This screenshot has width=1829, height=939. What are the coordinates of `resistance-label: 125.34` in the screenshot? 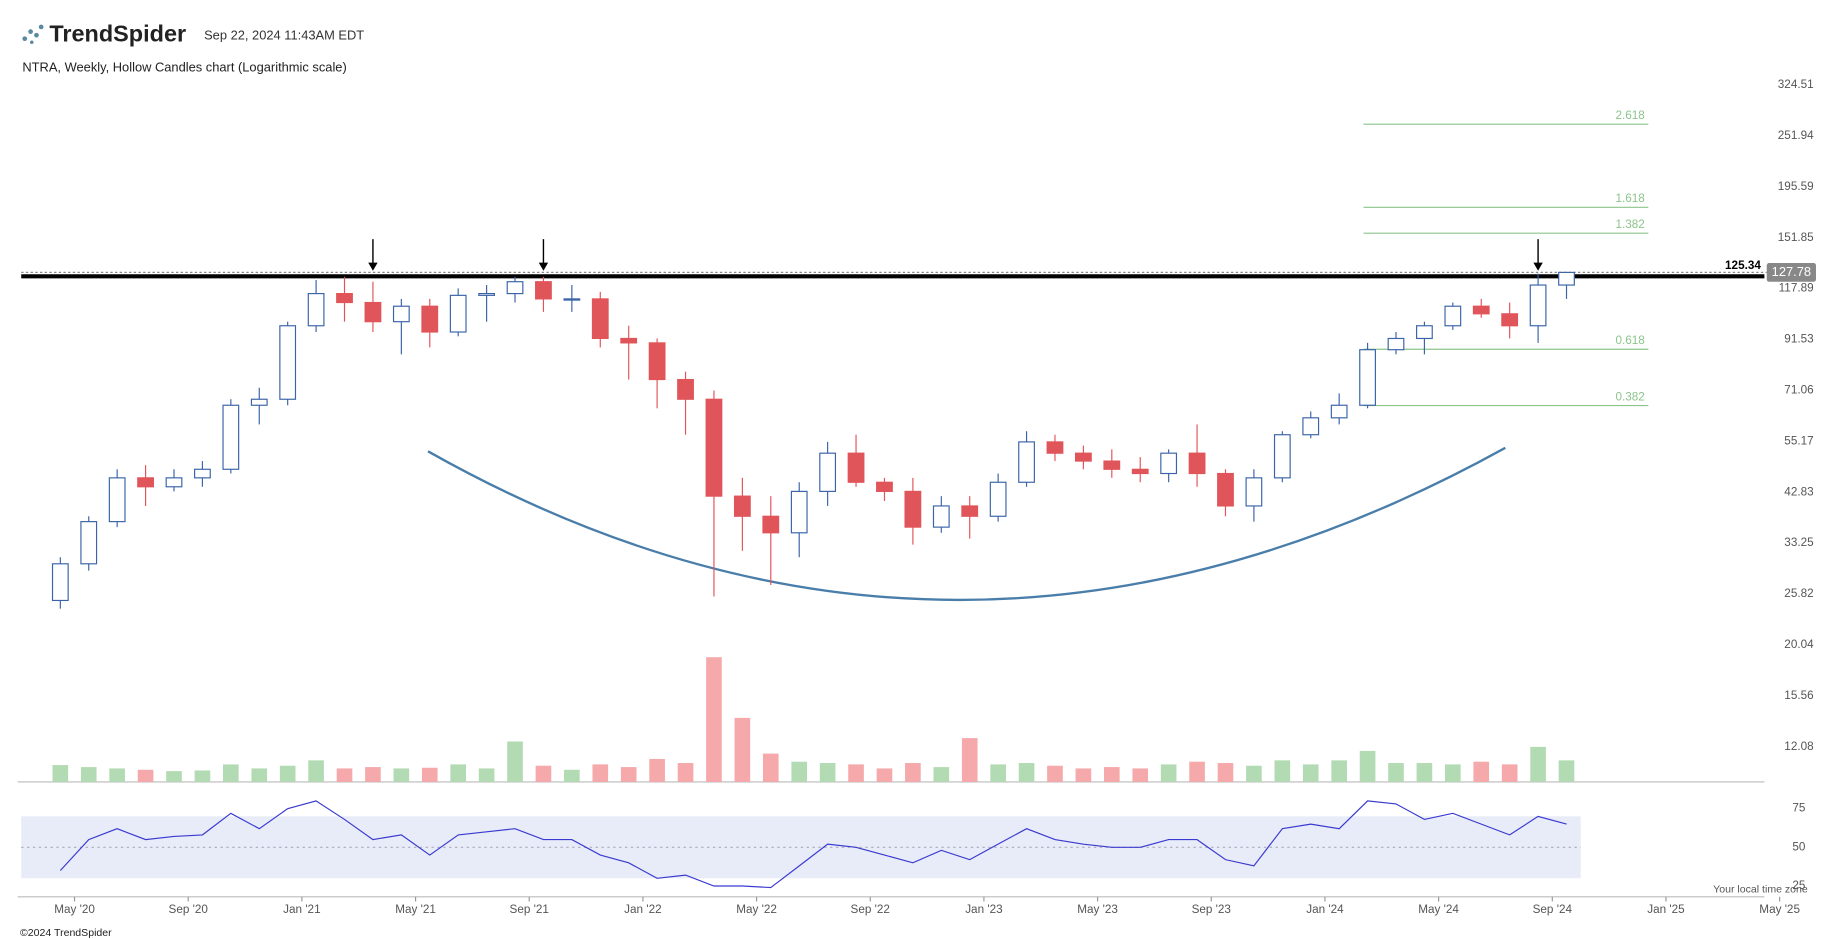 It's located at (1743, 265).